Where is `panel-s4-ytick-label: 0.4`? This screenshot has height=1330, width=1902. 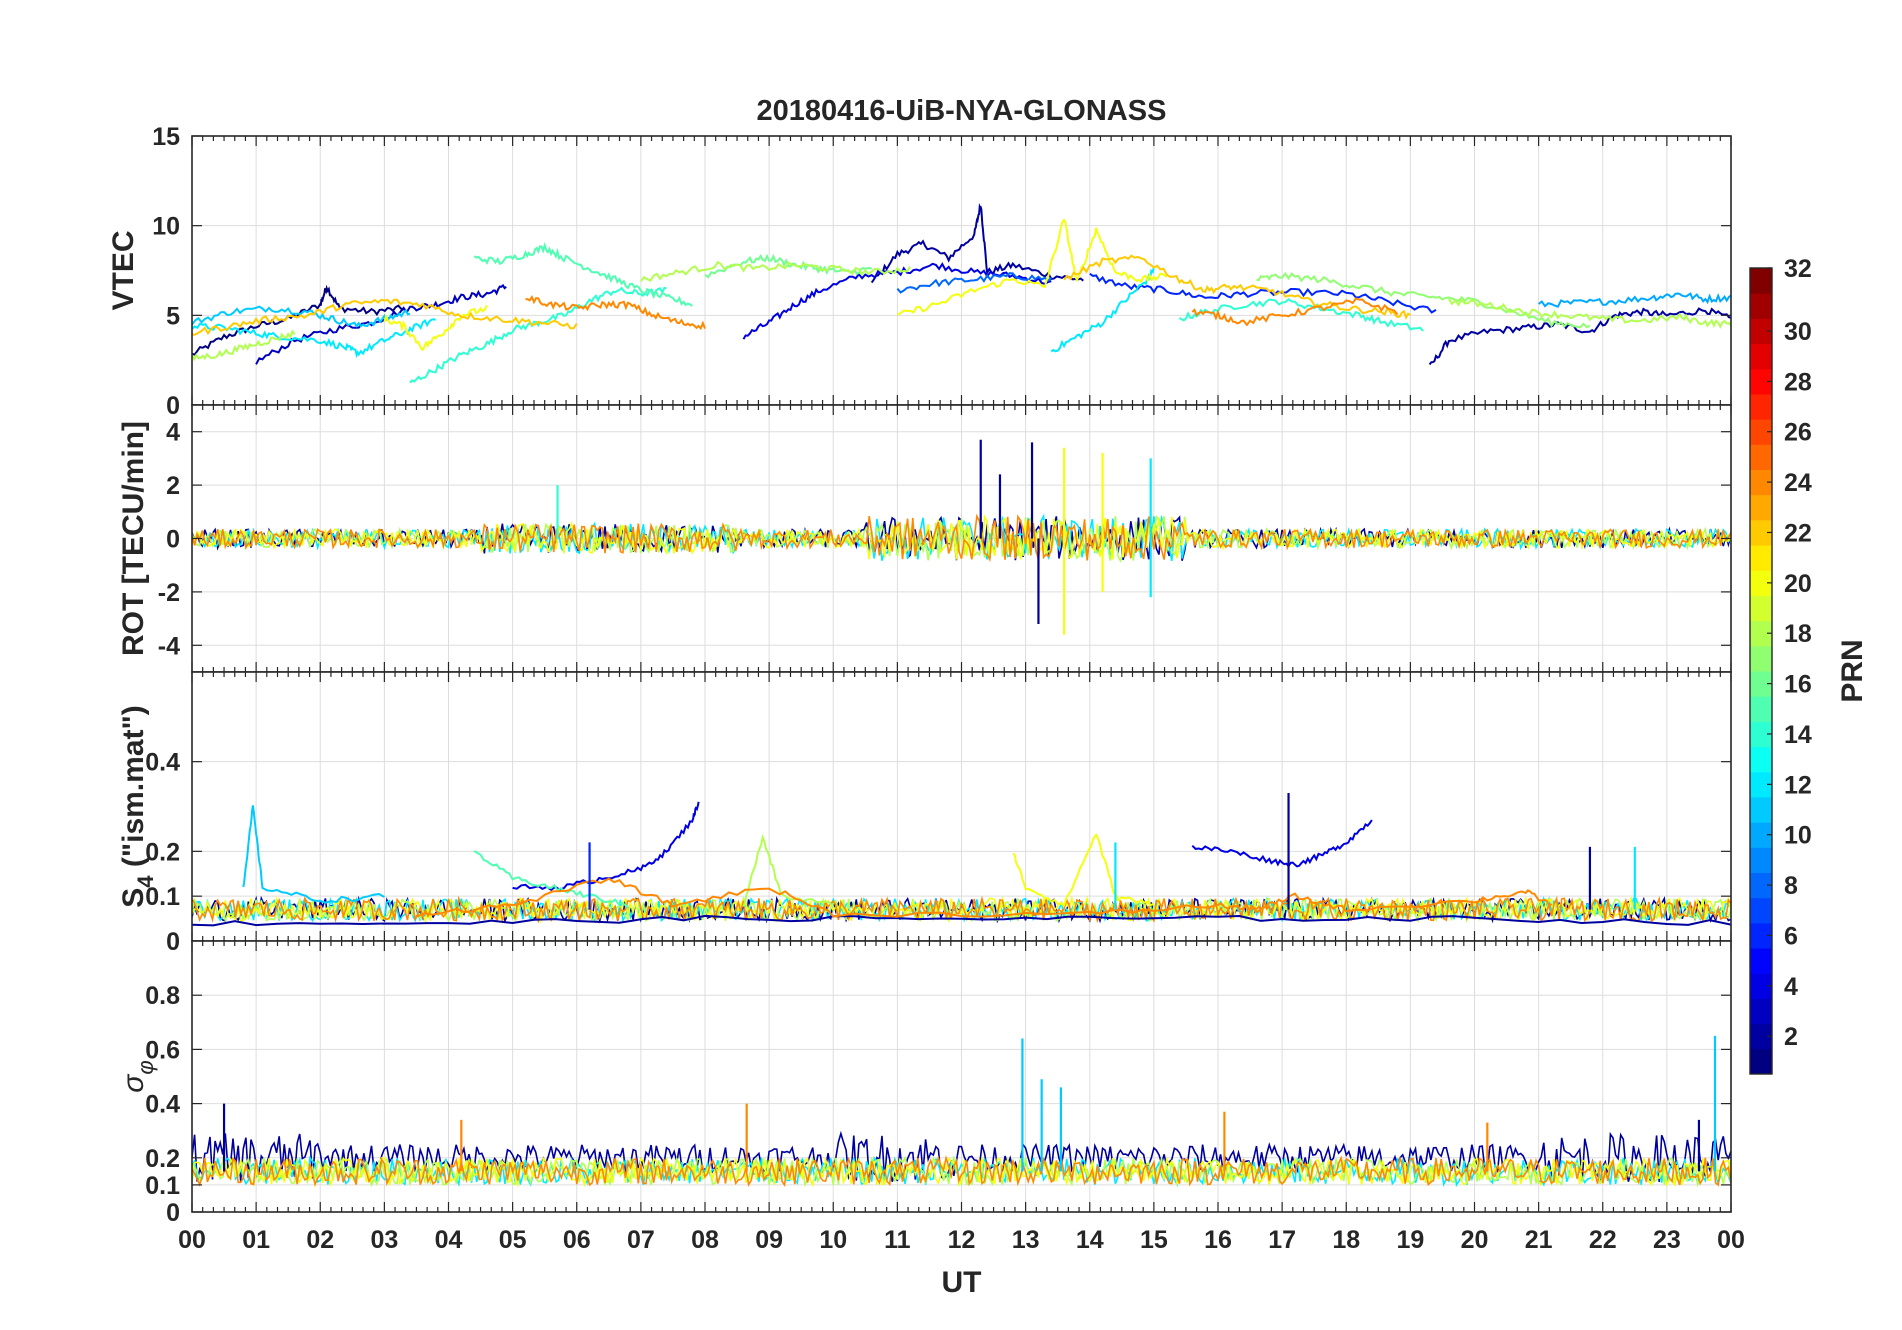
panel-s4-ytick-label: 0.4 is located at coordinates (162, 763).